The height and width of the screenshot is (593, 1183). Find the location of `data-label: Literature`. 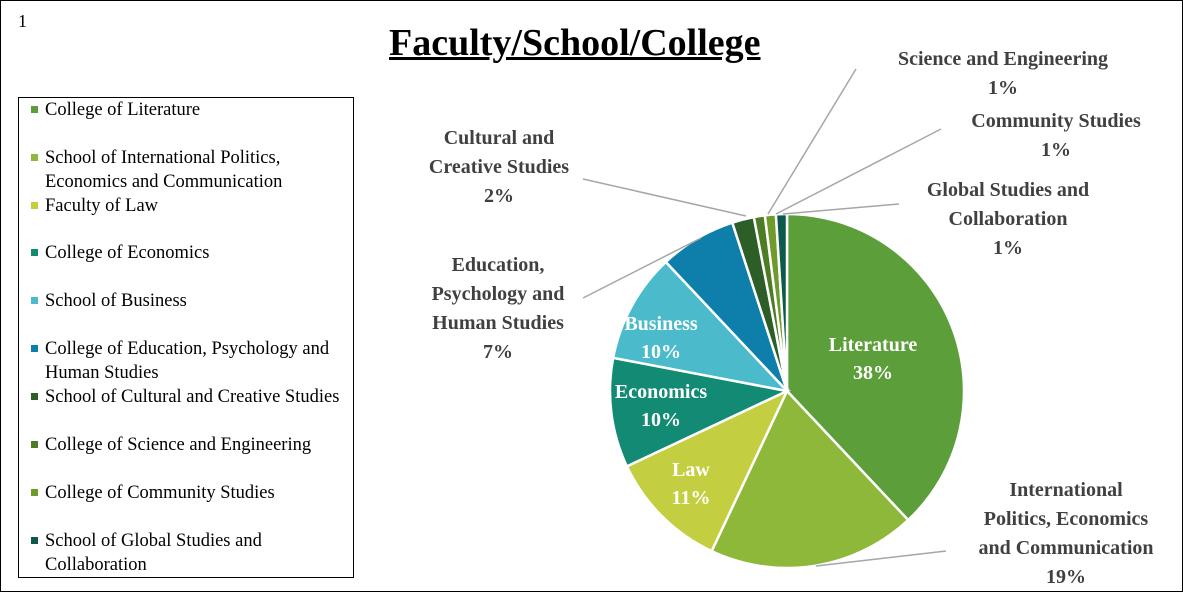

data-label: Literature is located at coordinates (873, 345).